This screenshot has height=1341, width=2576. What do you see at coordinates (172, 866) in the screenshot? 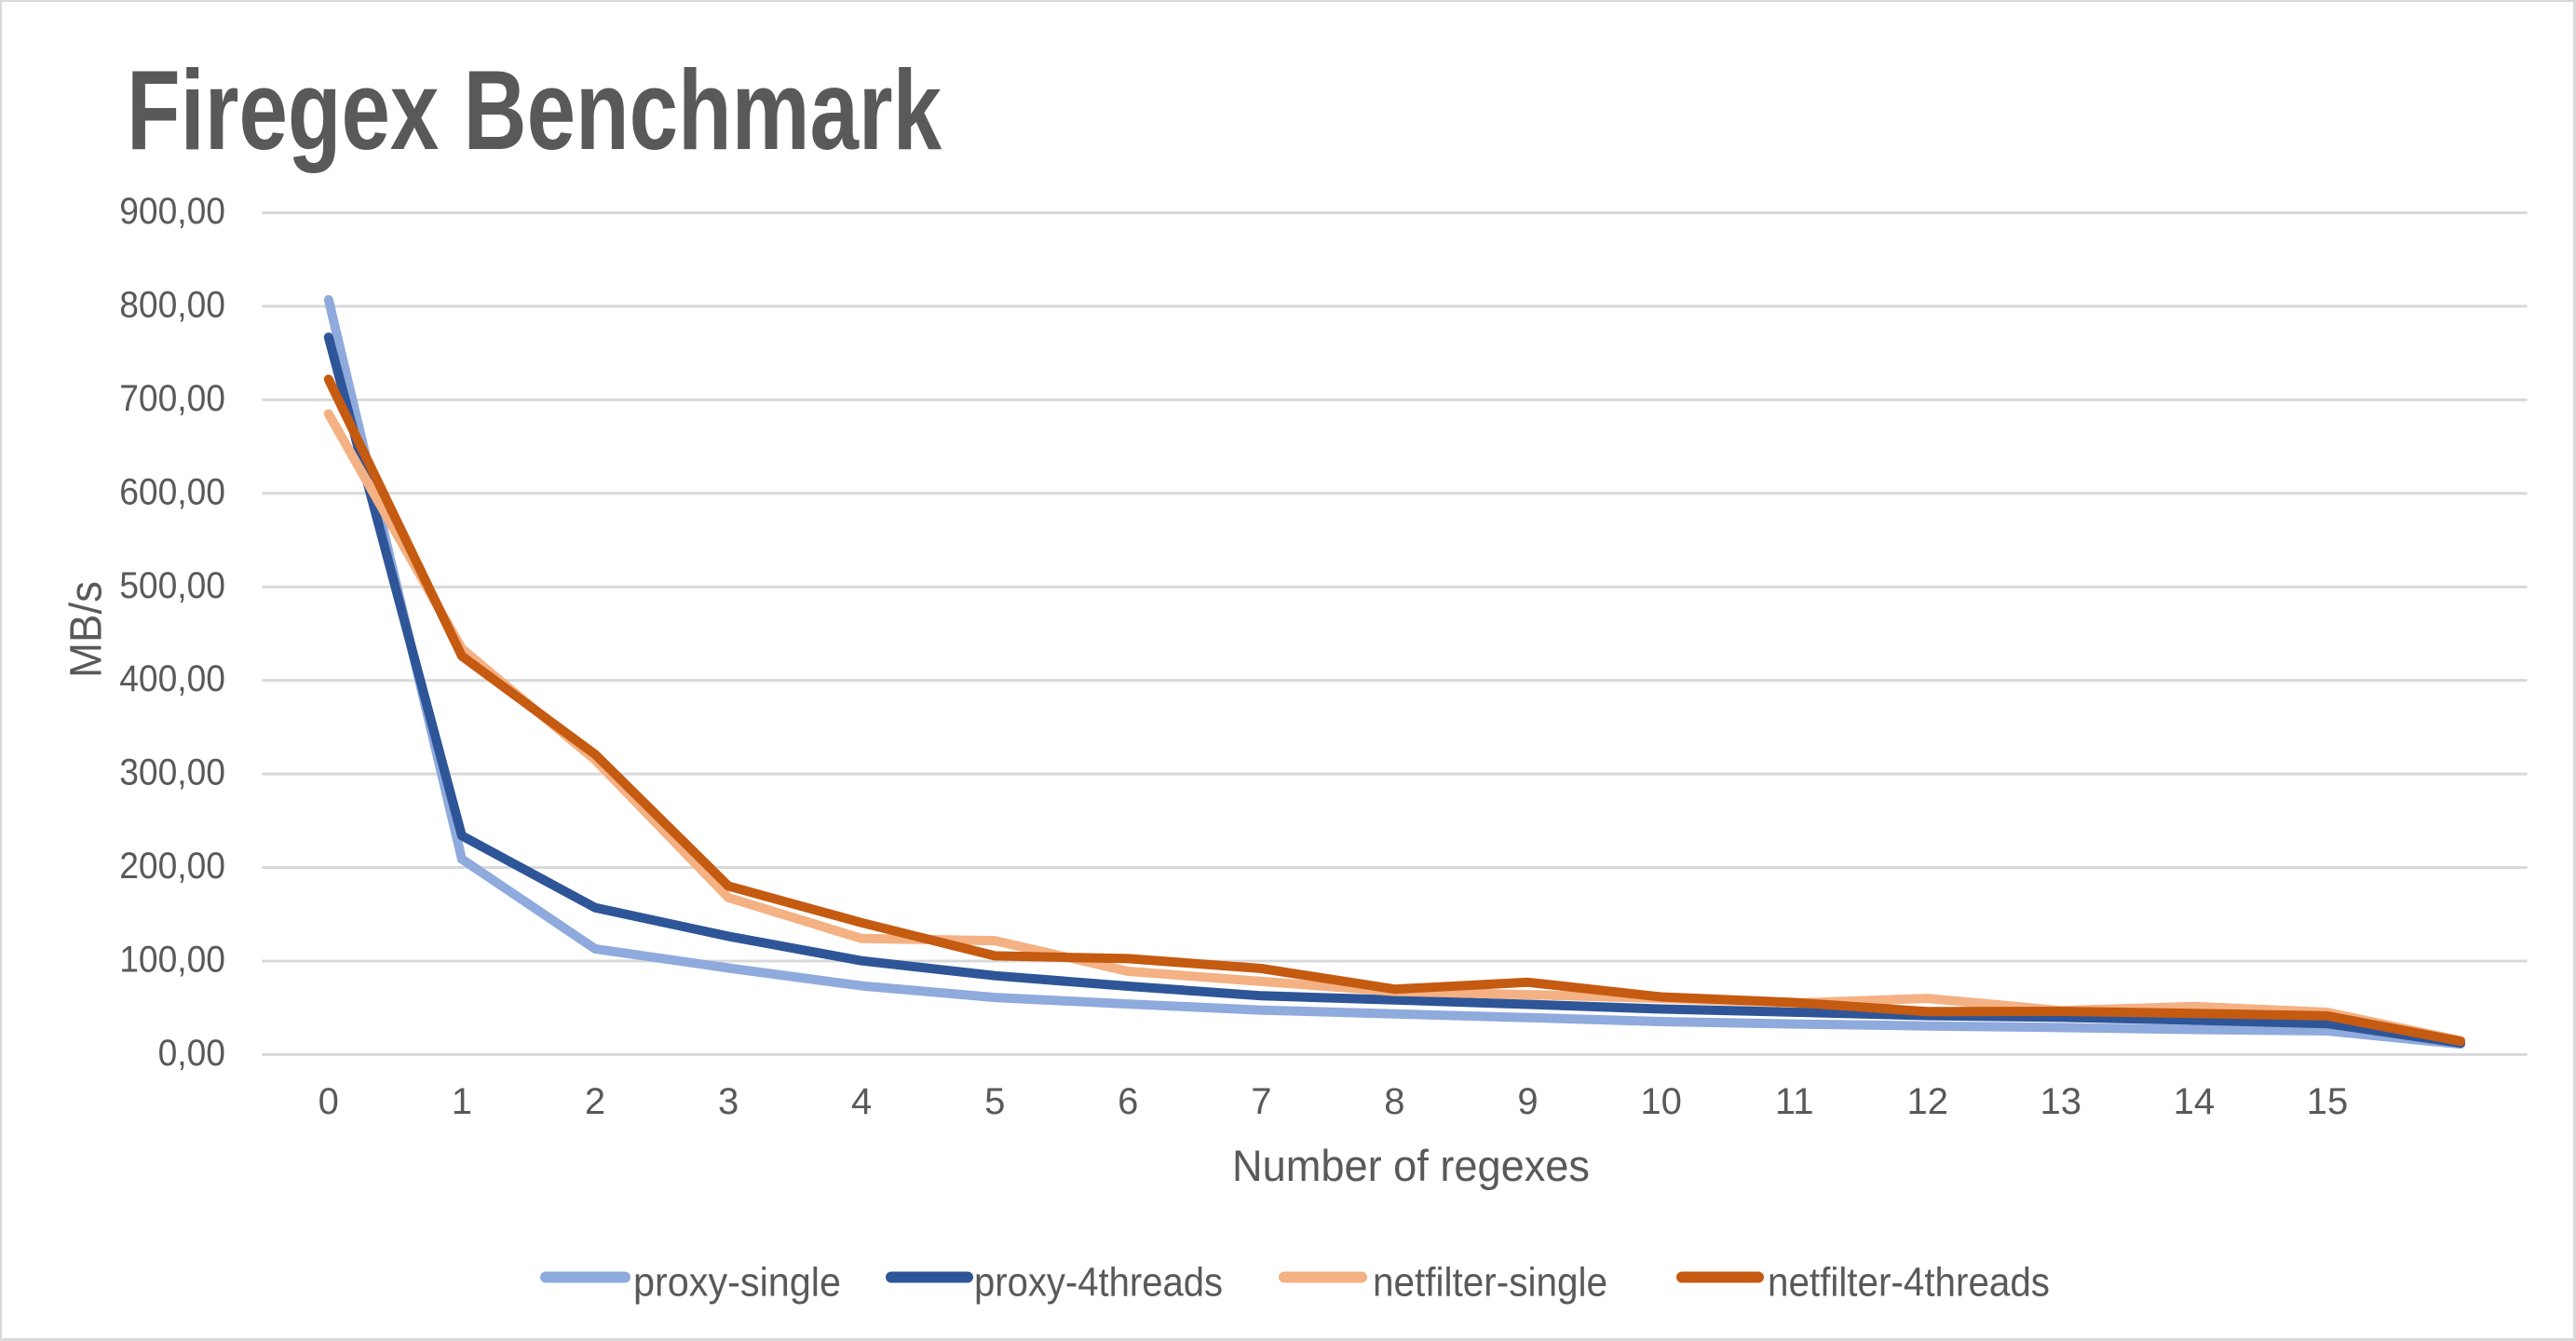
I see `svg-text: 200,00` at bounding box center [172, 866].